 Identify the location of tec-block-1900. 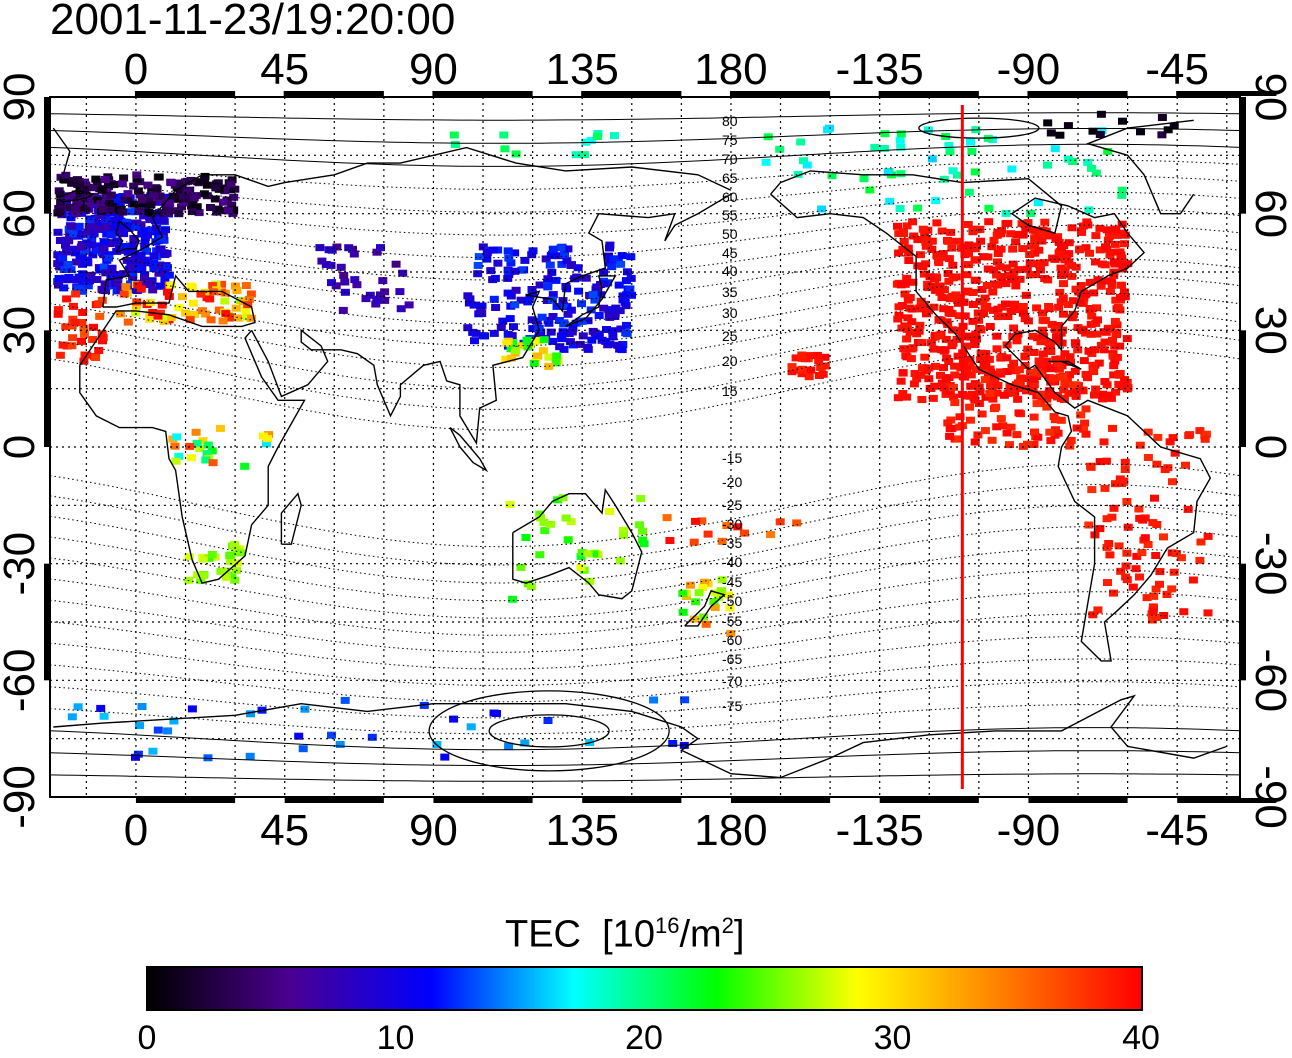
(142, 706).